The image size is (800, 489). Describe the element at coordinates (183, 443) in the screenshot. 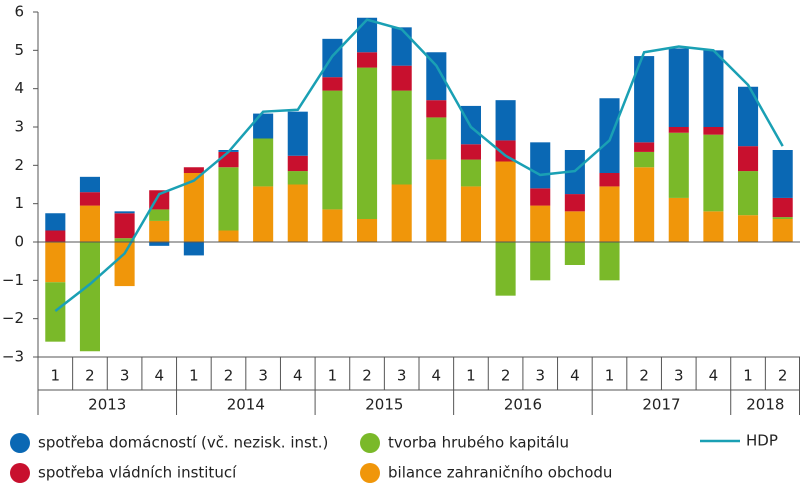

I see `legend-label: spotřeba domácností (vč. nezisk. inst.)` at that location.